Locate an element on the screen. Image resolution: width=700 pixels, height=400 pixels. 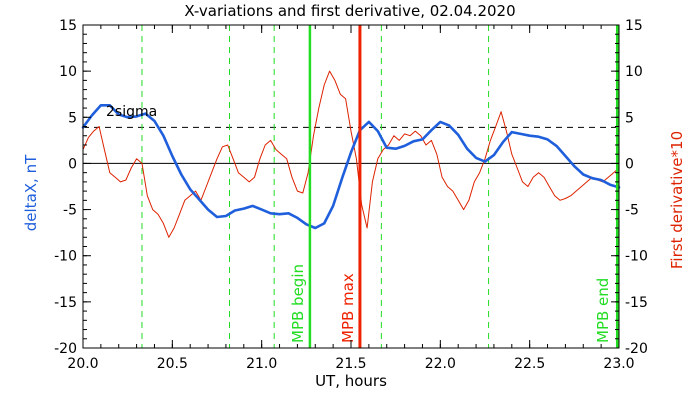
y-tick-label-left: -10 is located at coordinates (65, 257).